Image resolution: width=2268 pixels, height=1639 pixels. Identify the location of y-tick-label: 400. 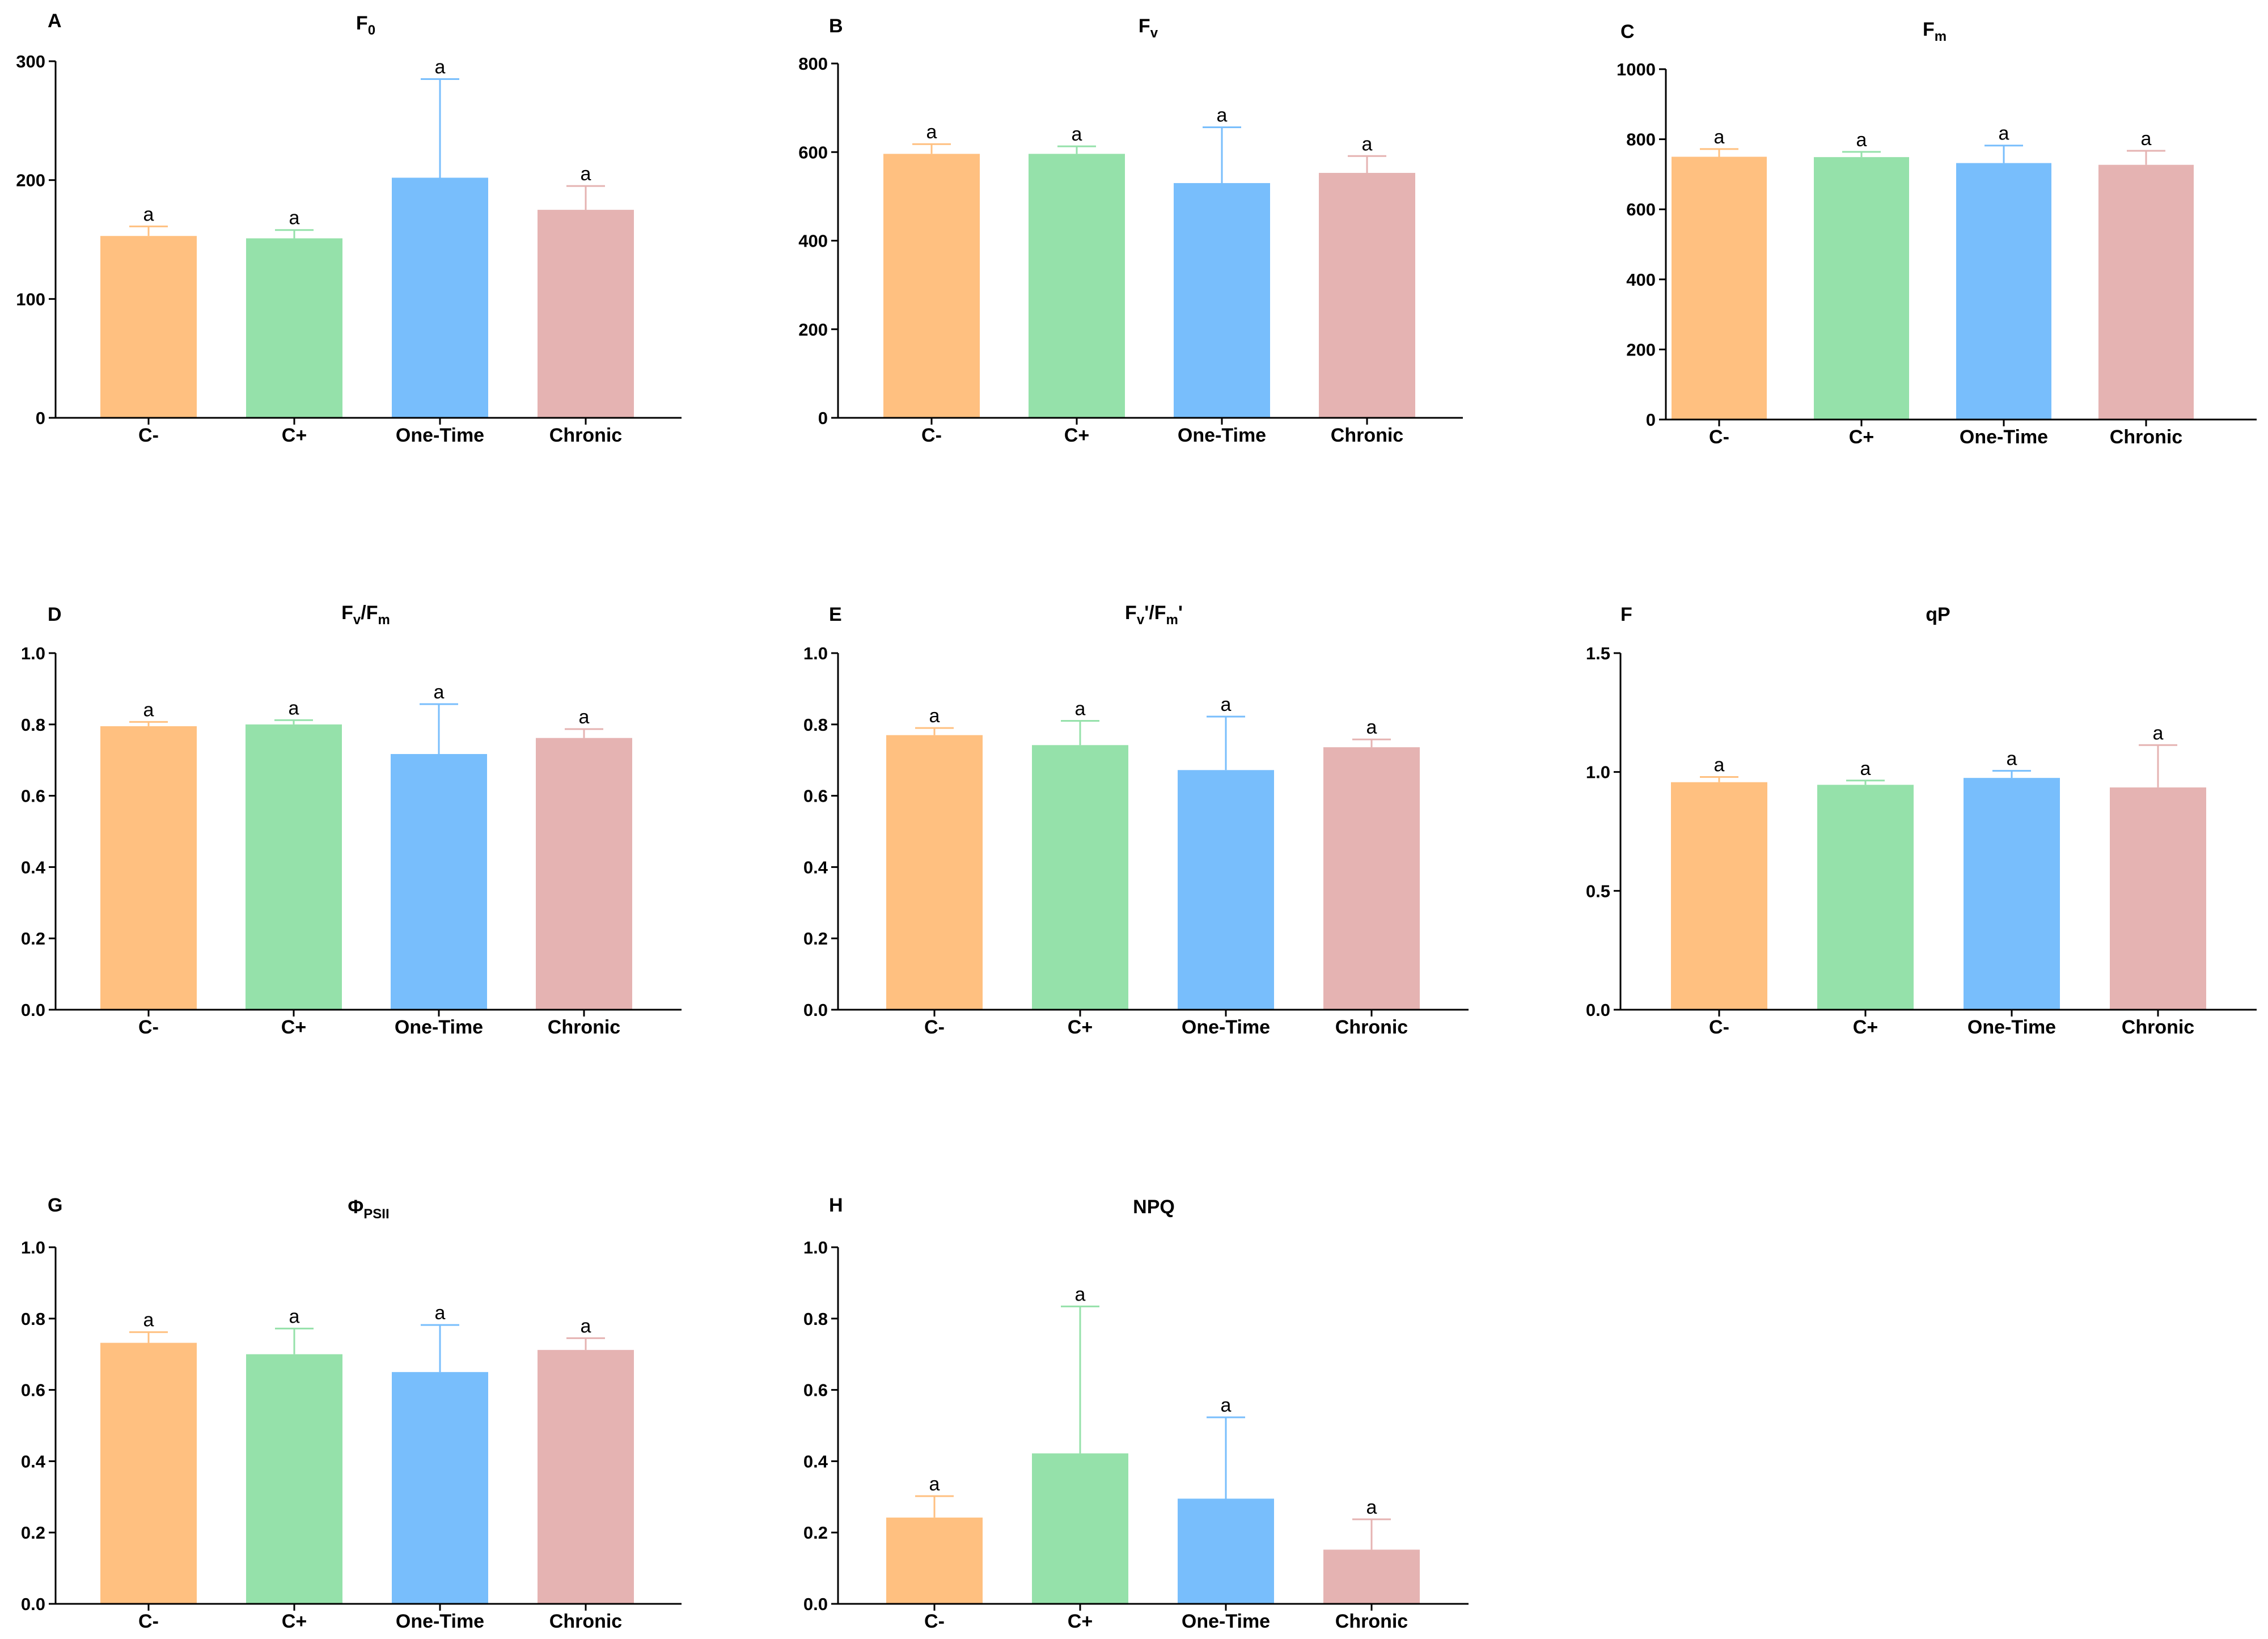
(813, 241).